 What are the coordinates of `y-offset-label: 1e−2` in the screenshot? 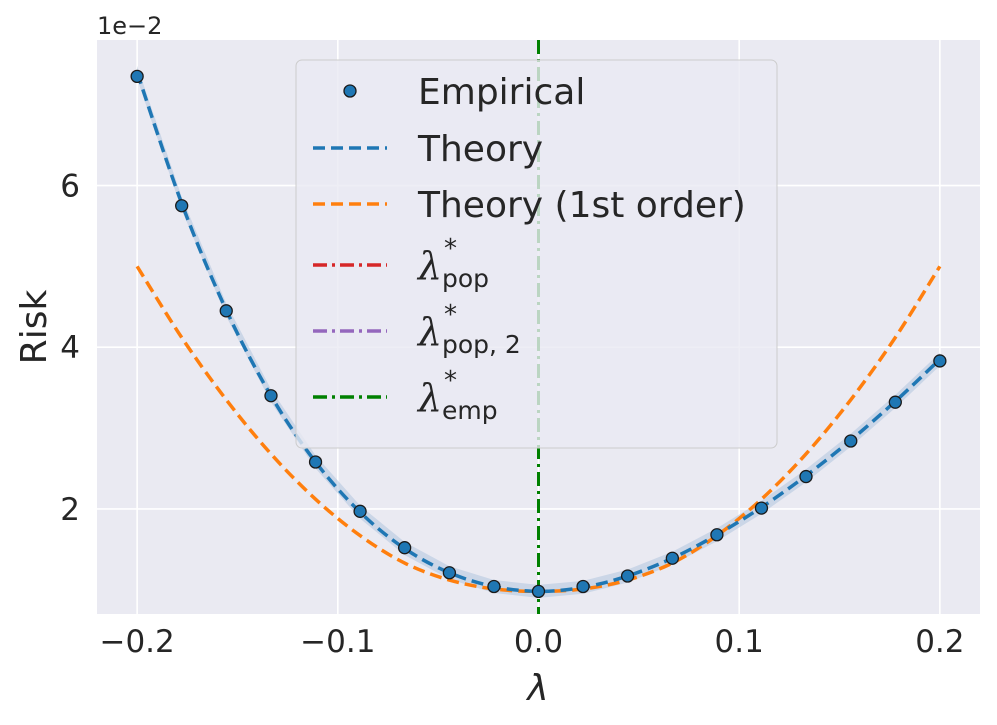 It's located at (129, 26).